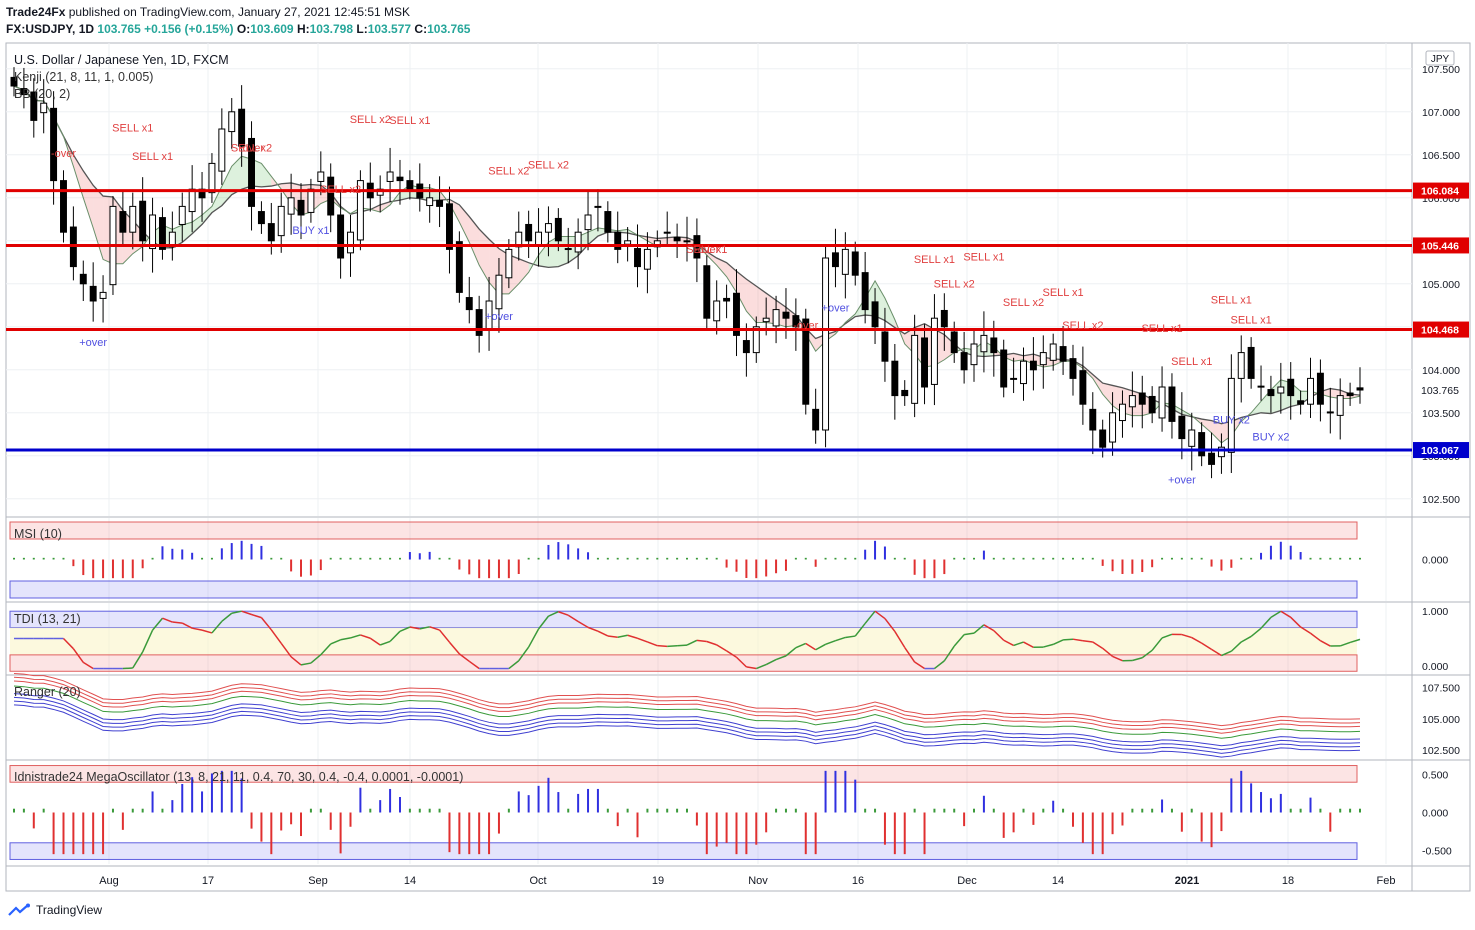 The width and height of the screenshot is (1475, 930). What do you see at coordinates (1441, 156) in the screenshot?
I see `y-tick-label: 106.500` at bounding box center [1441, 156].